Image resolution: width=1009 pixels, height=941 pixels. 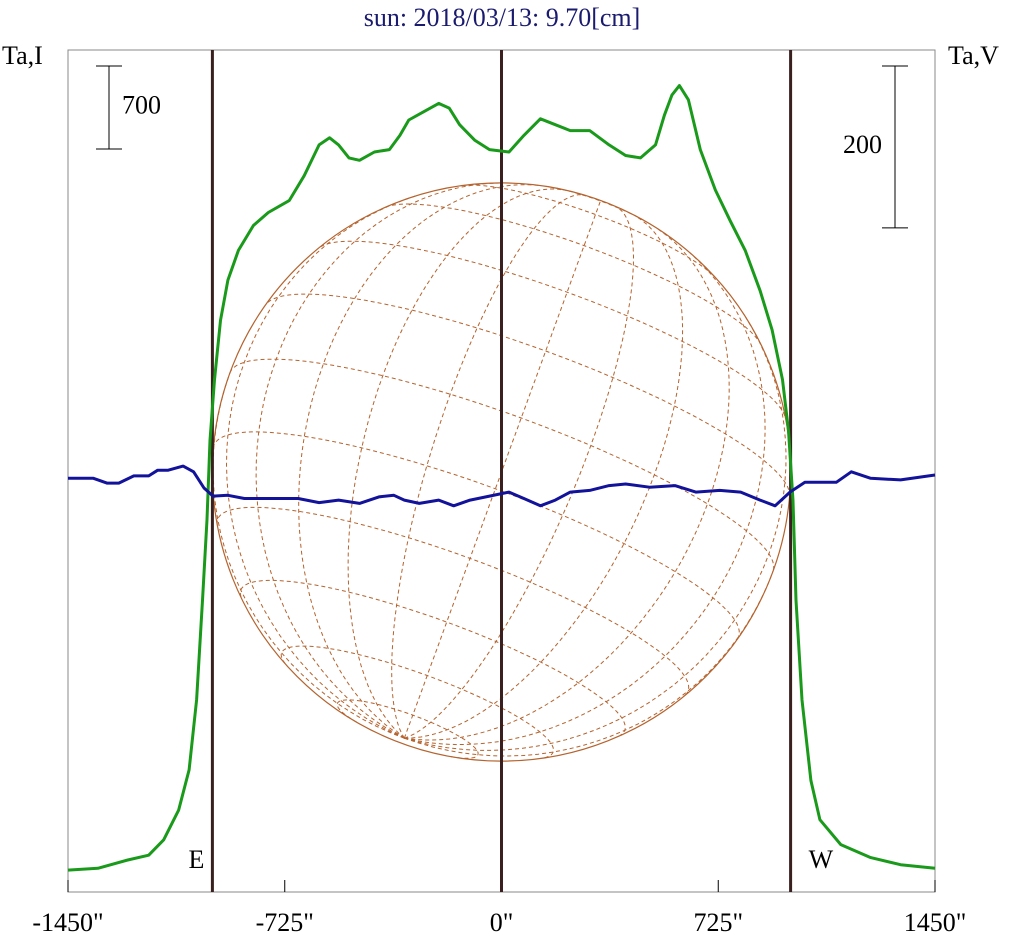 What do you see at coordinates (502, 922) in the screenshot?
I see `x-tick-label: 0"` at bounding box center [502, 922].